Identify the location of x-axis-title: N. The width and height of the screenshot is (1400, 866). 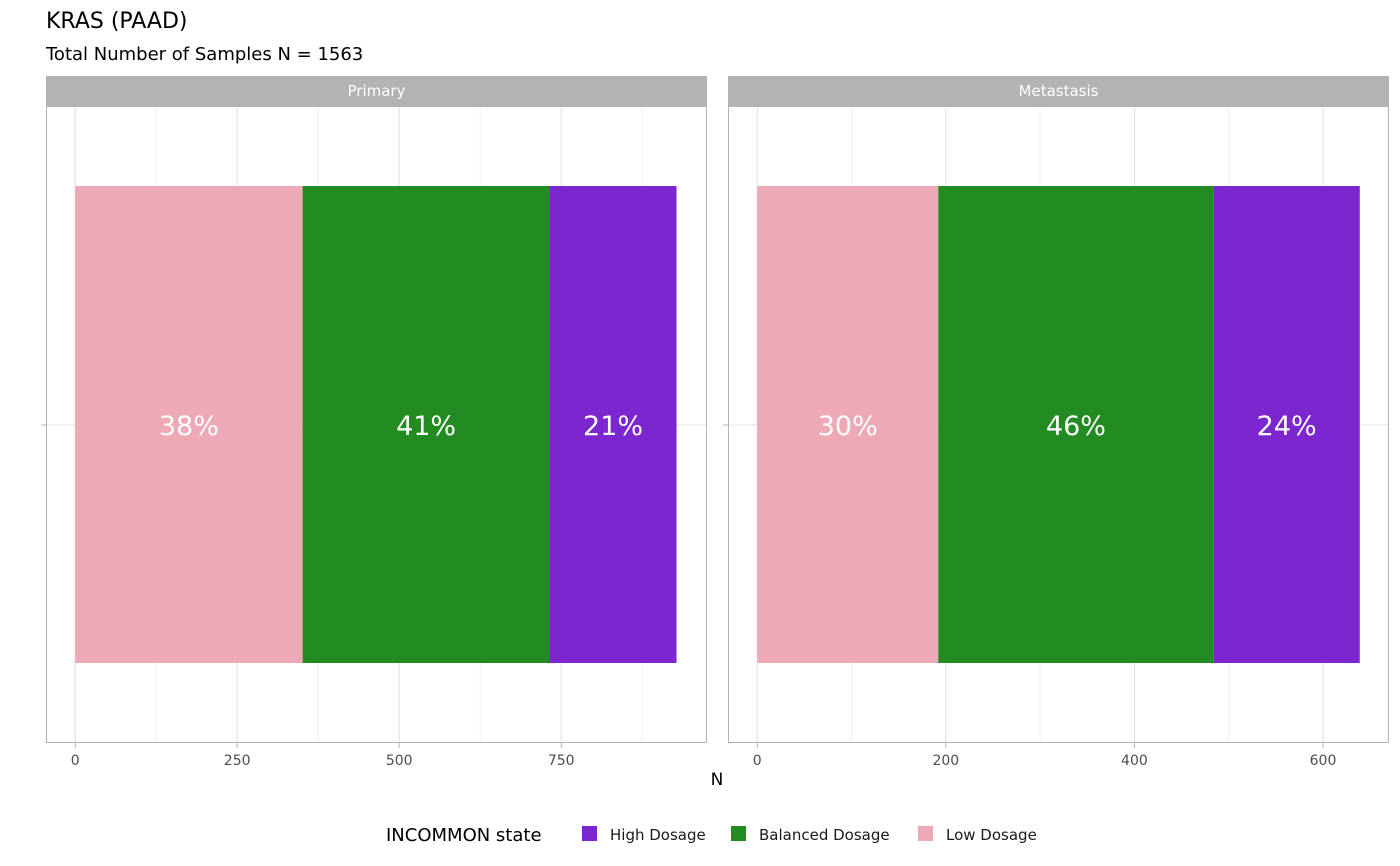
(717, 780).